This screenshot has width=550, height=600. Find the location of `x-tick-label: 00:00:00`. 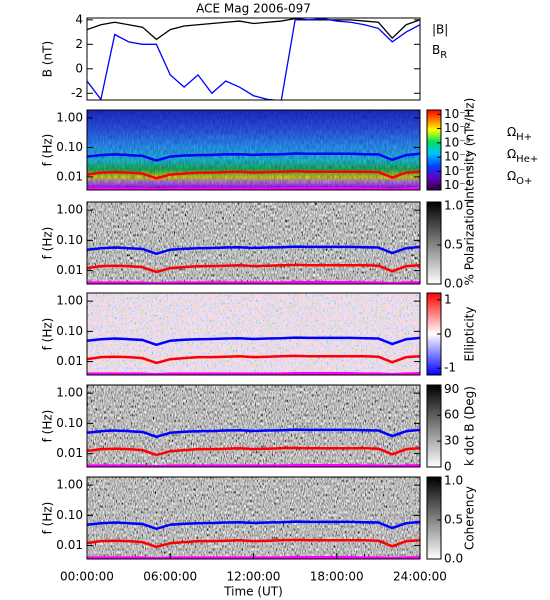

x-tick-label: 00:00:00 is located at coordinates (87, 577).